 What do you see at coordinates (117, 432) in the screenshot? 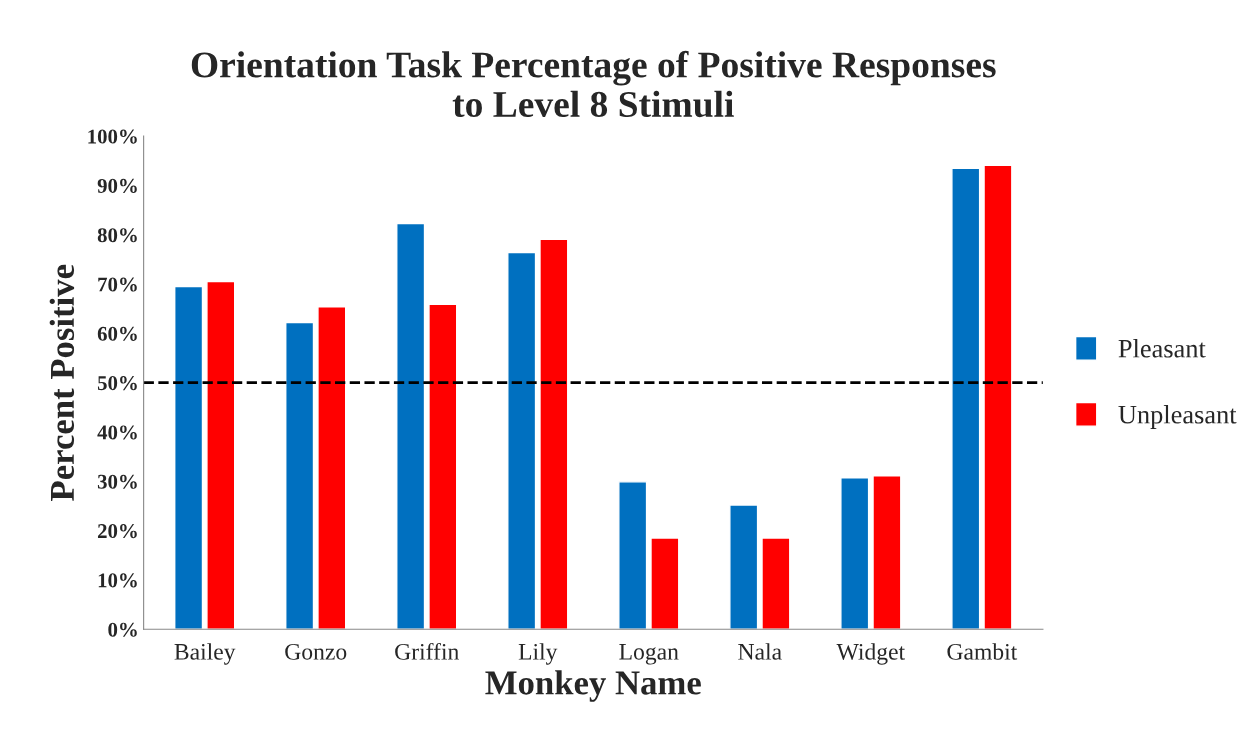
I see `y-tick-label: 40%` at bounding box center [117, 432].